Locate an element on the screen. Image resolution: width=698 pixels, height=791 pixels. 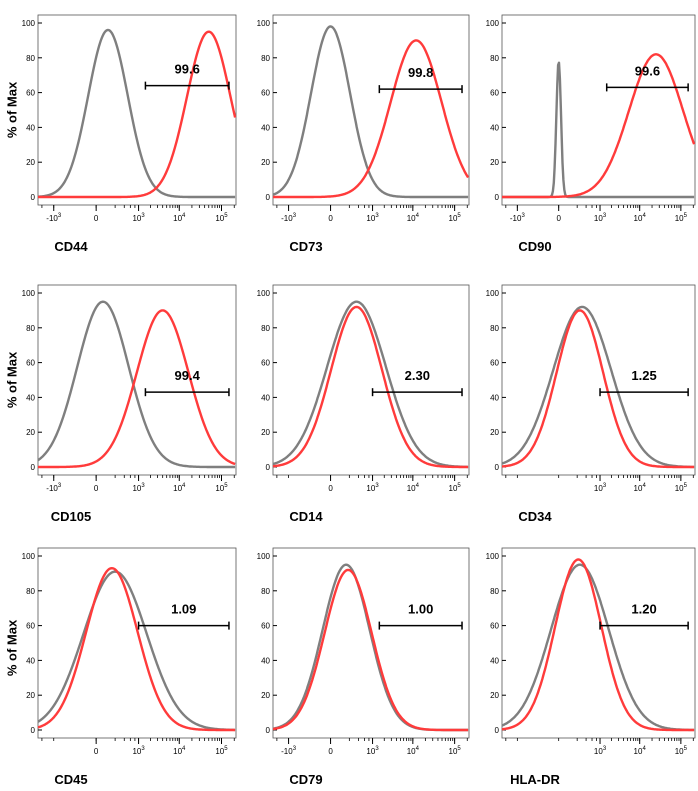
panel-cd45: 0 20 40 60 80 100 0 10³ 10⁴ 10⁵ 1.09 CD45 is located at coordinates (129, 667).